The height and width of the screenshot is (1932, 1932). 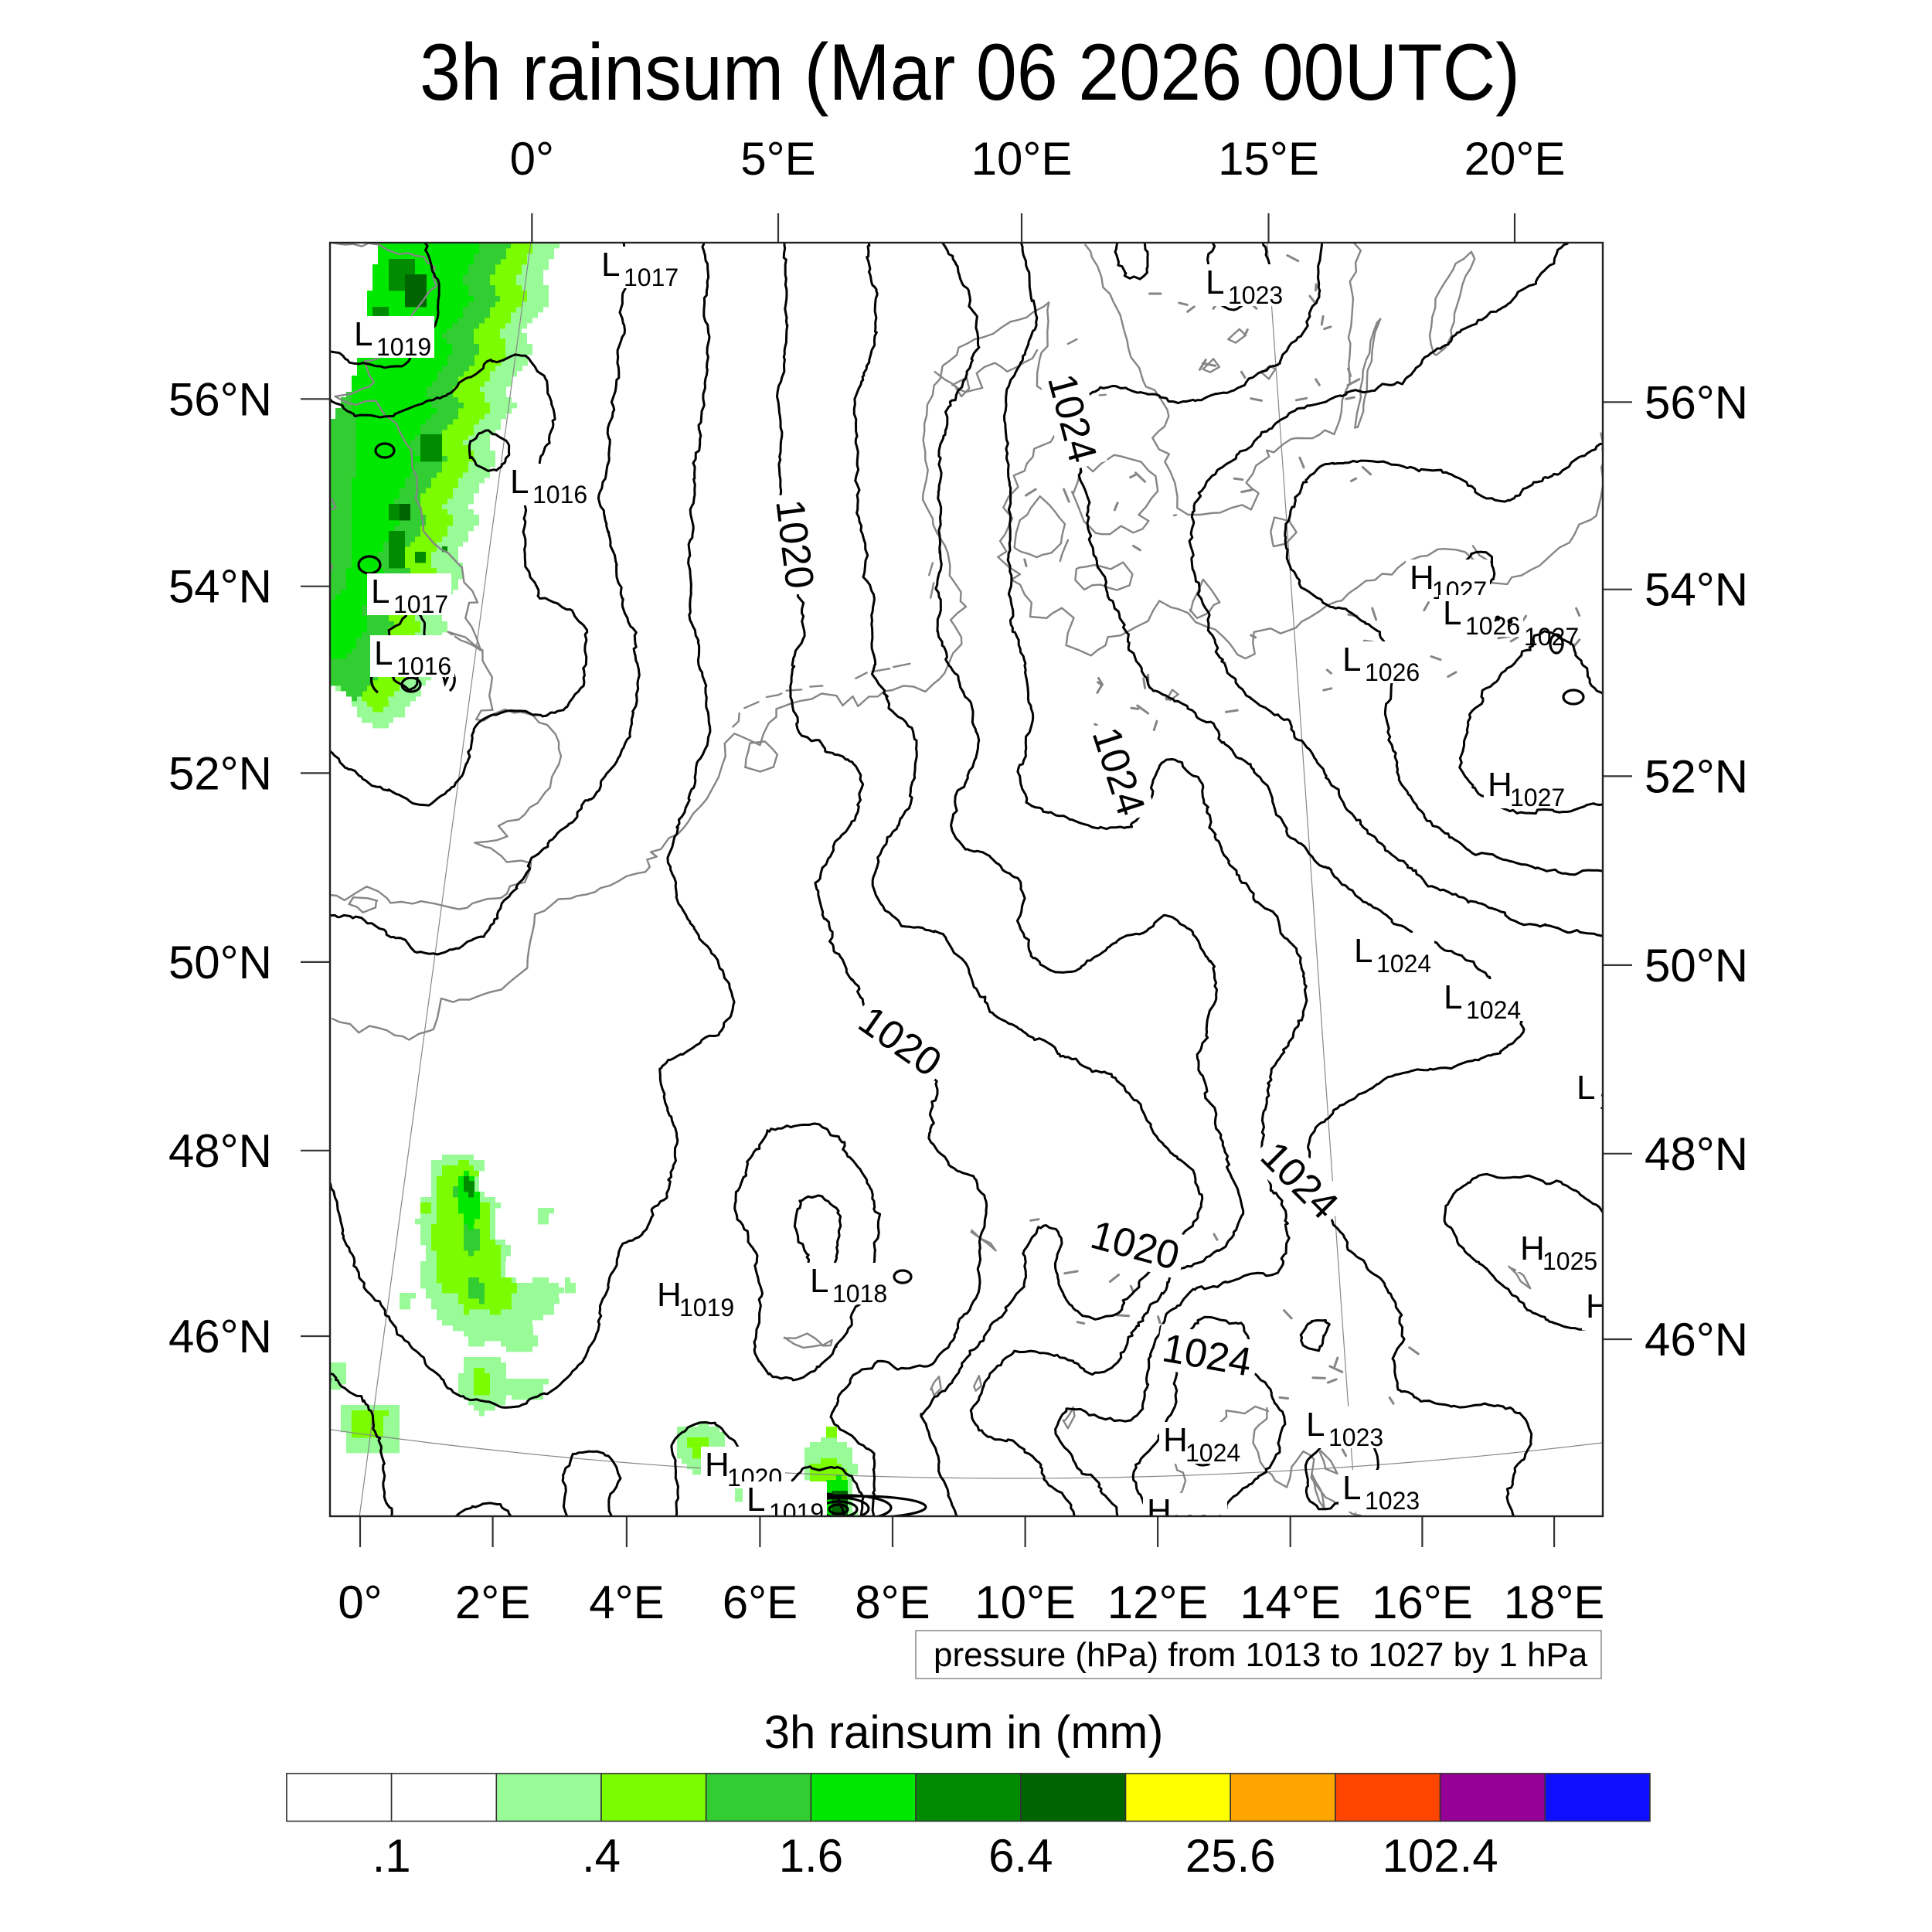 What do you see at coordinates (1554, 1602) in the screenshot?
I see `svg-text: 18°E` at bounding box center [1554, 1602].